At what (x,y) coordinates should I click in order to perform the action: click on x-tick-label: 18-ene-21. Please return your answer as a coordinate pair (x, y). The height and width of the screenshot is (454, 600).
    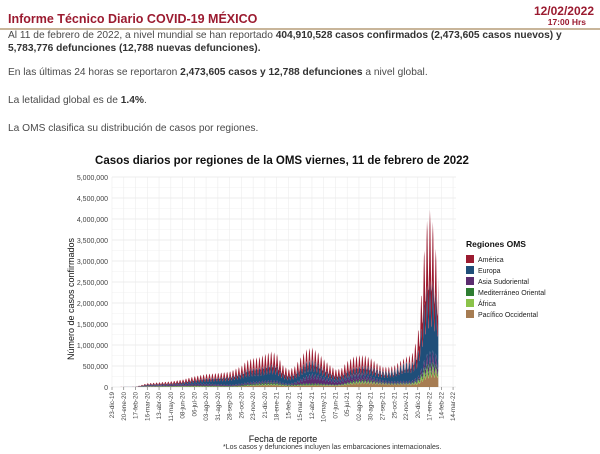
    Looking at the image, I should click on (277, 406).